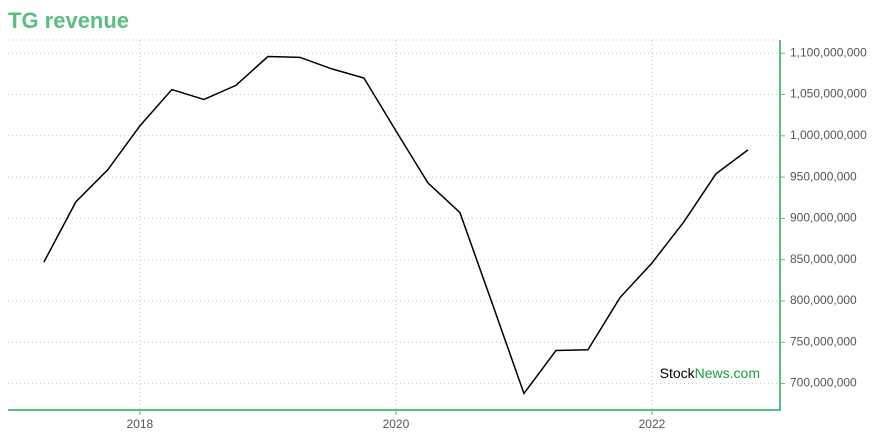 The image size is (880, 440). What do you see at coordinates (823, 218) in the screenshot?
I see `y-tick-label: 900,000,000` at bounding box center [823, 218].